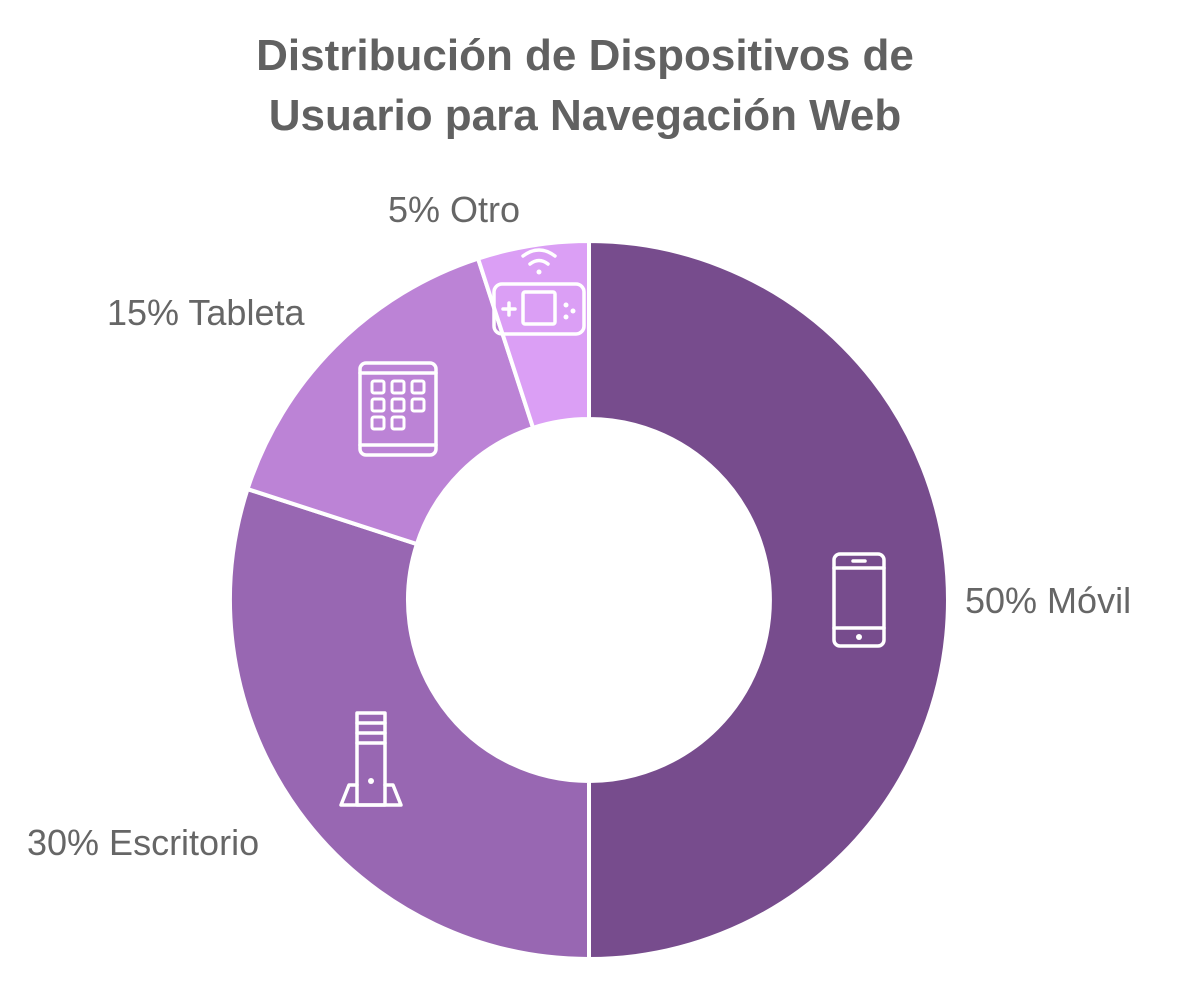  Describe the element at coordinates (371, 759) in the screenshot. I see `desktop-tower-icon` at that location.